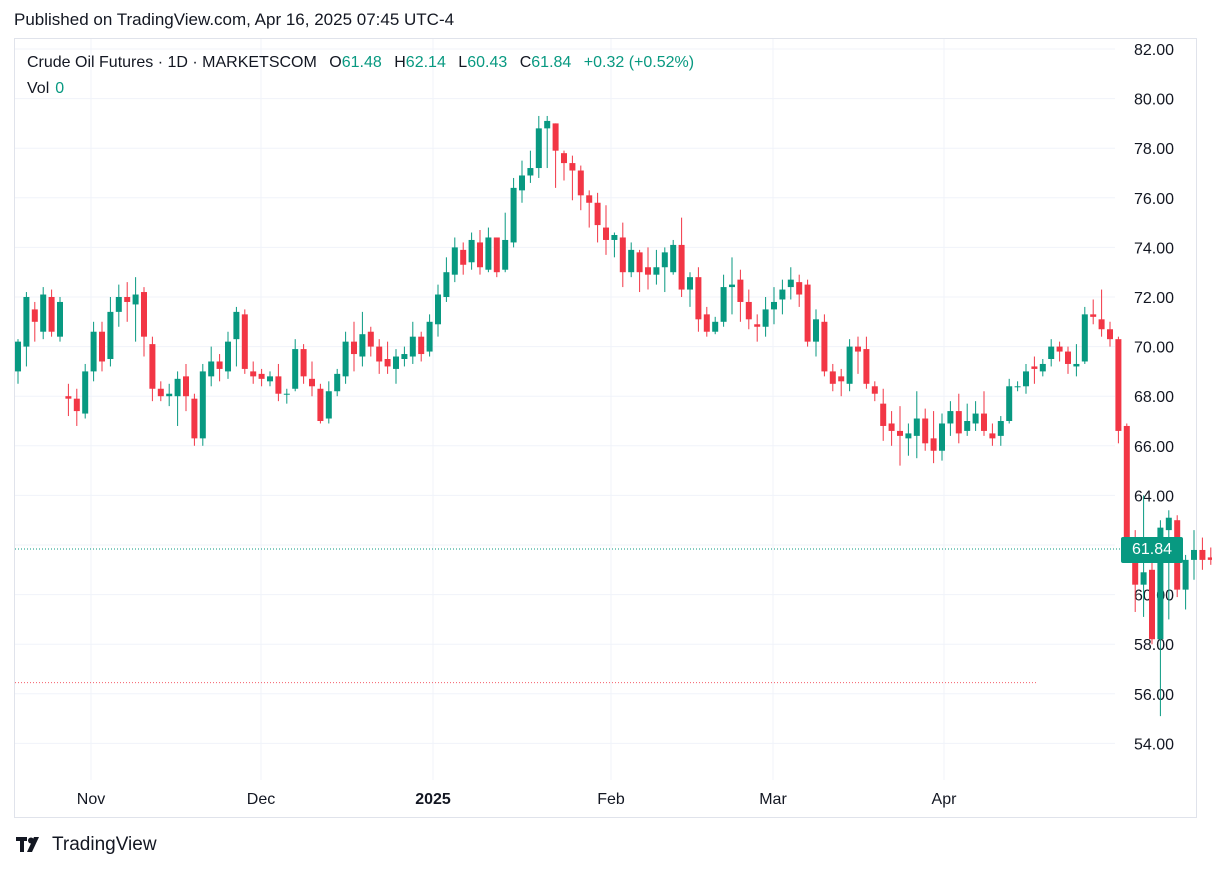  Describe the element at coordinates (1152, 550) in the screenshot. I see `last-price-tag: 61.84` at that location.